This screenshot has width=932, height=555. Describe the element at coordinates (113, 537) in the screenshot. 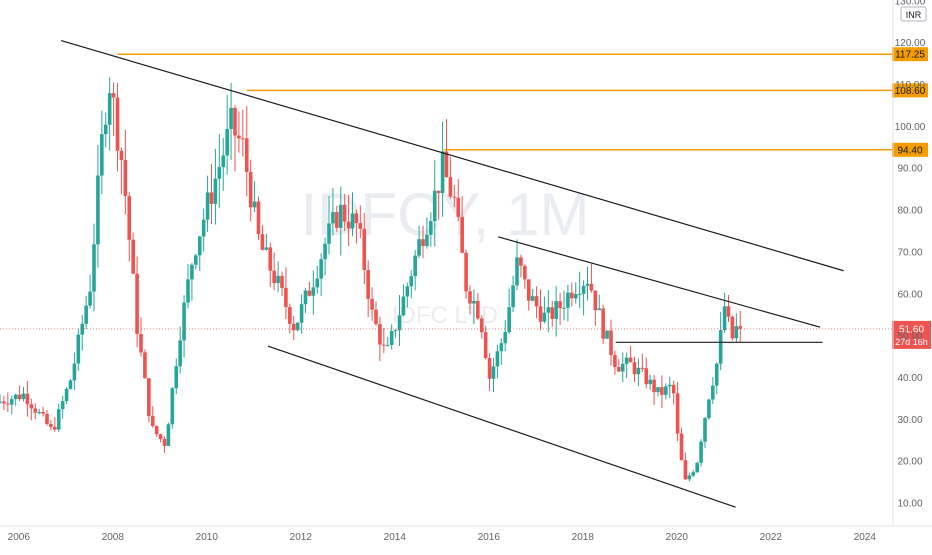

I see `time-tick-label: 2008` at that location.